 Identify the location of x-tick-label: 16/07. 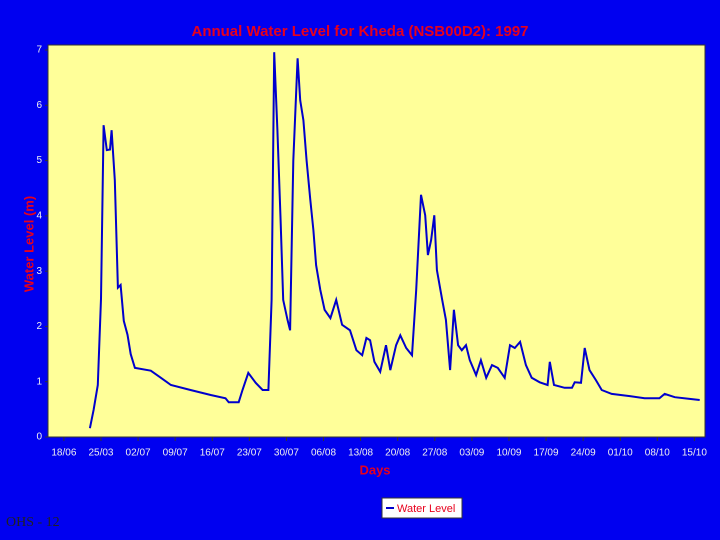
(212, 453).